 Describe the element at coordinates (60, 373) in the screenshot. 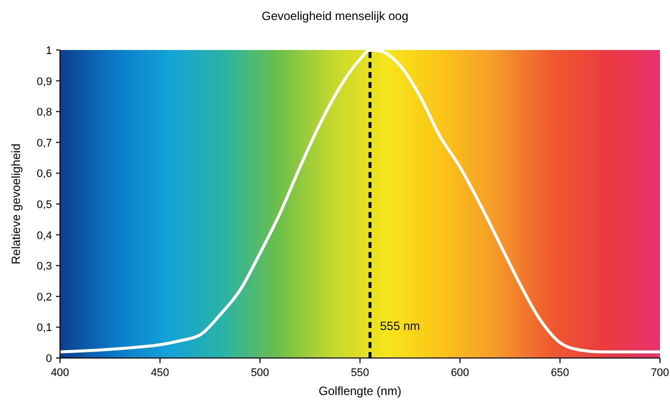

I see `x-tick-label: 400` at that location.